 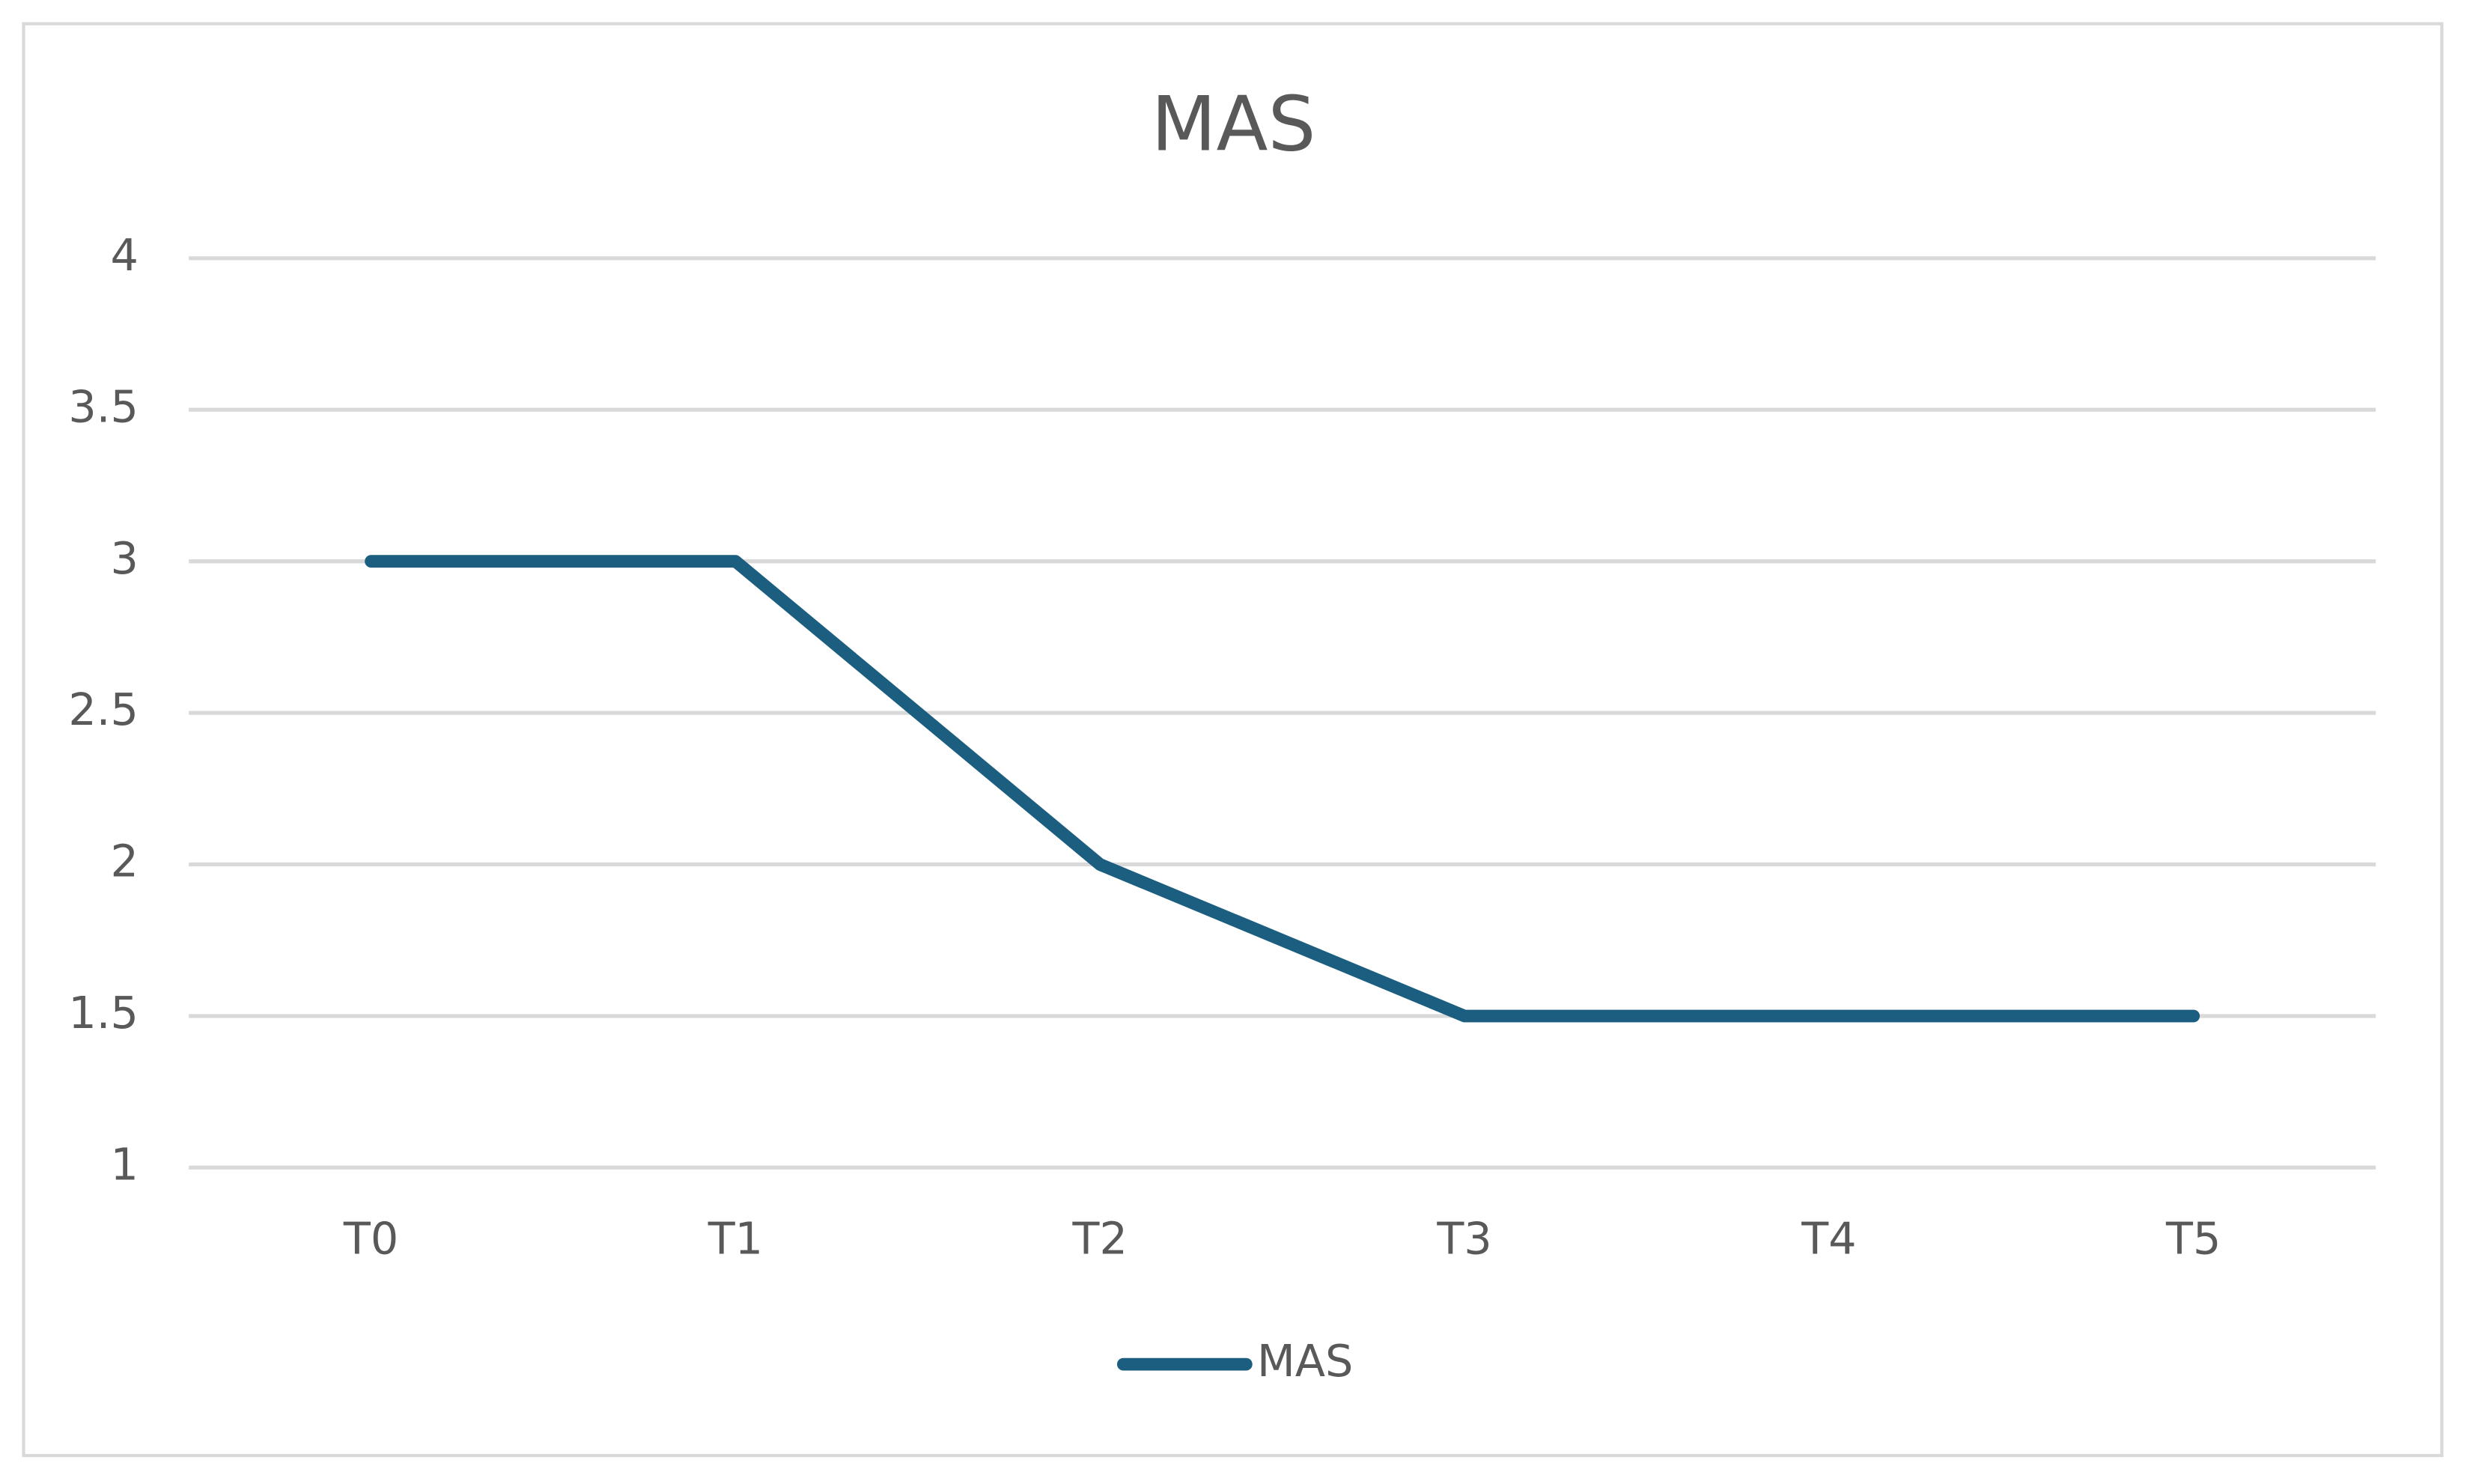 I want to click on x-tick-label: T2, so click(x=1100, y=1238).